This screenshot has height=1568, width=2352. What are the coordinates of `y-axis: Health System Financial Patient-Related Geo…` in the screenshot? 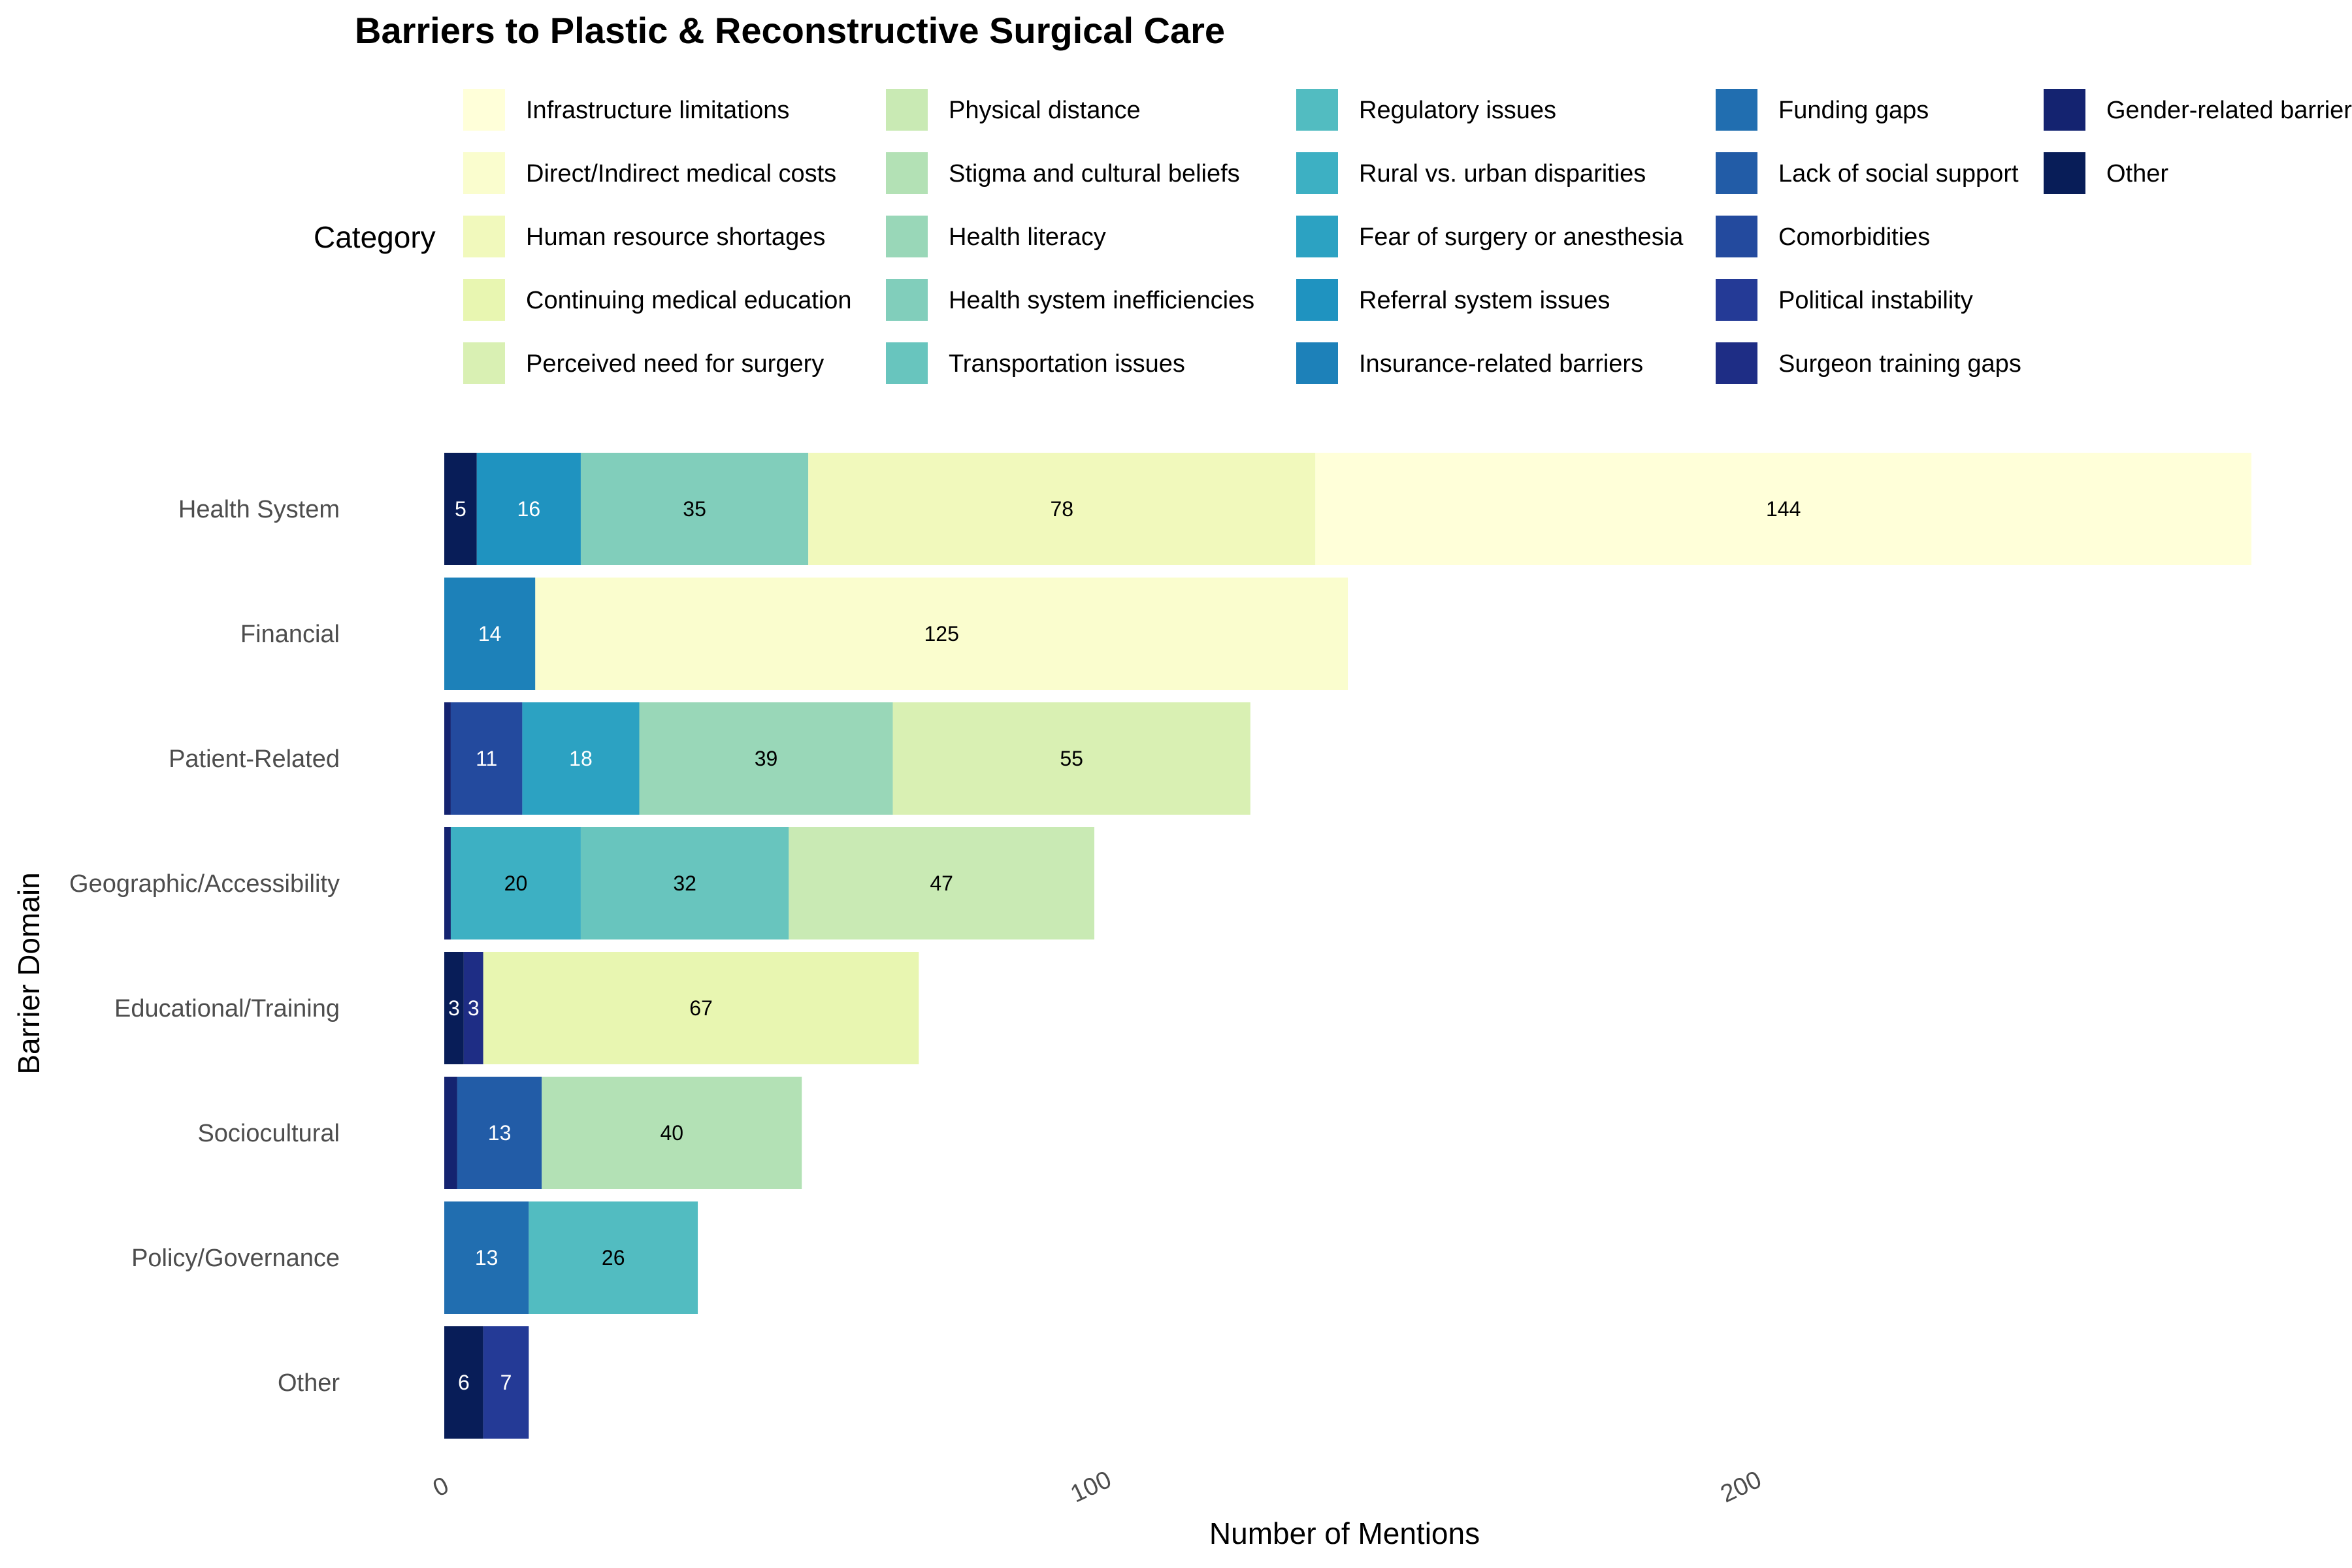 It's located at (204, 946).